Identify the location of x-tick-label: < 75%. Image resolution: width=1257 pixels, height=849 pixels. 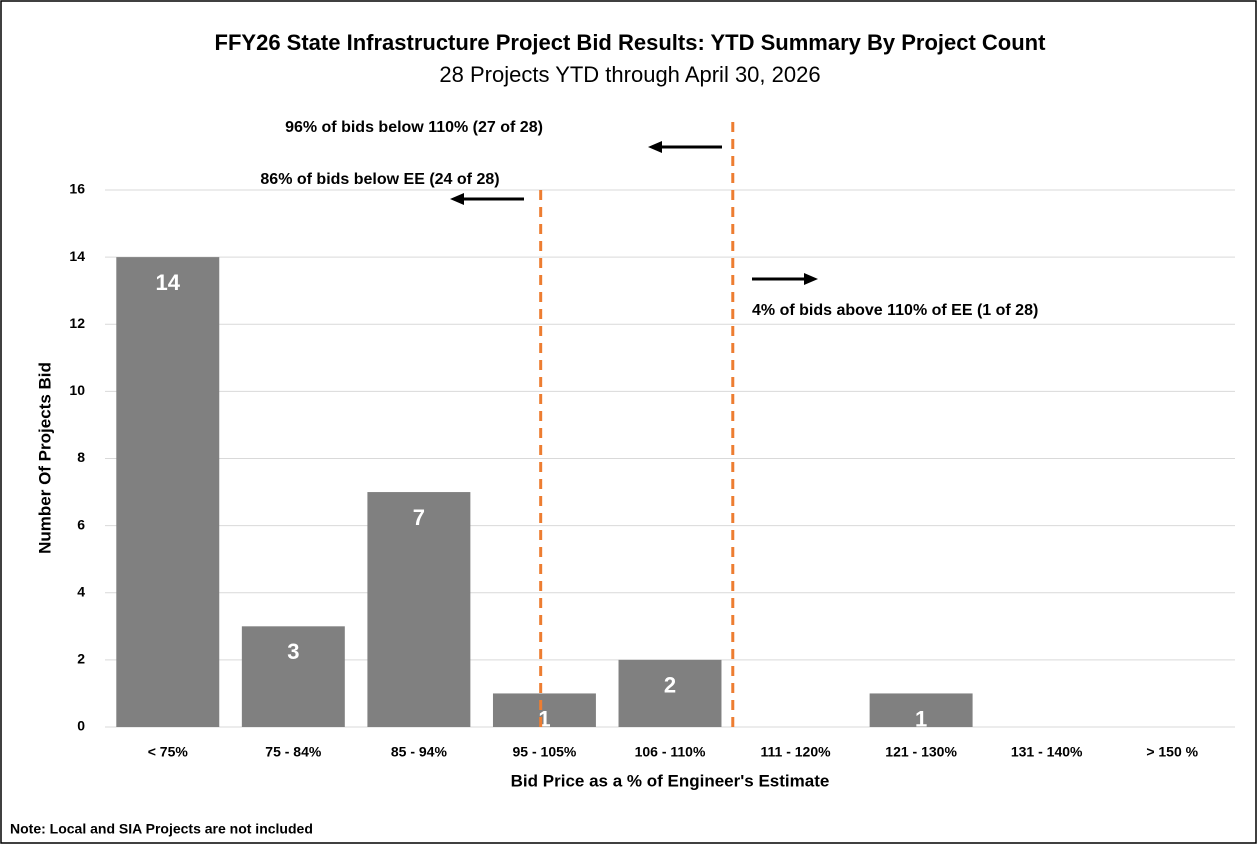
(168, 752).